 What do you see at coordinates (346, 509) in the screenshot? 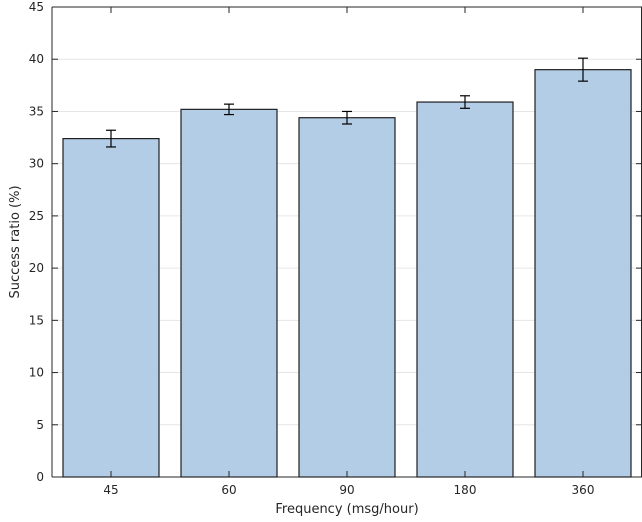
I see `x-axis-label: Frequency (msg/hour)` at bounding box center [346, 509].